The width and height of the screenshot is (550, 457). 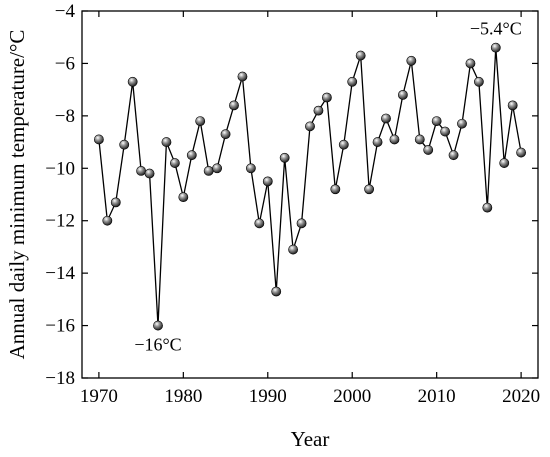 What do you see at coordinates (183, 396) in the screenshot?
I see `x-tick-label: 1980` at bounding box center [183, 396].